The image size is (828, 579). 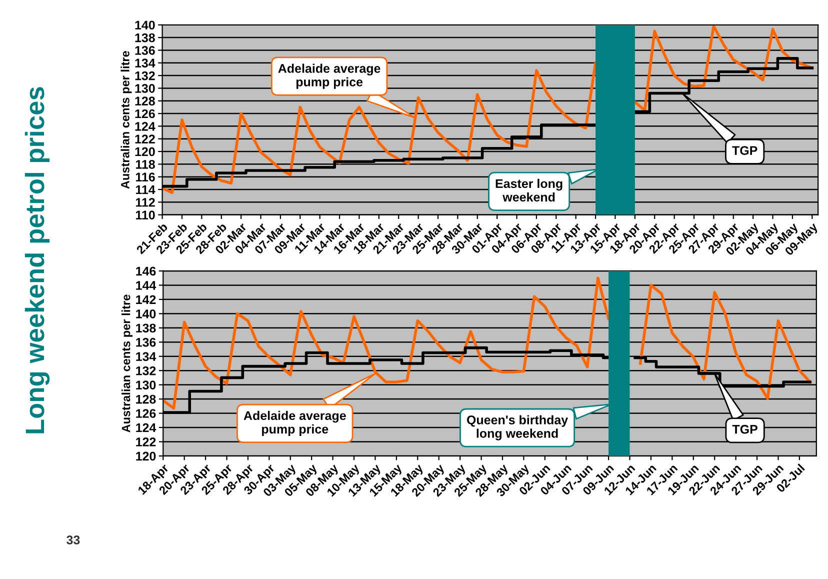 What do you see at coordinates (145, 202) in the screenshot?
I see `y-tick-label: 112` at bounding box center [145, 202].